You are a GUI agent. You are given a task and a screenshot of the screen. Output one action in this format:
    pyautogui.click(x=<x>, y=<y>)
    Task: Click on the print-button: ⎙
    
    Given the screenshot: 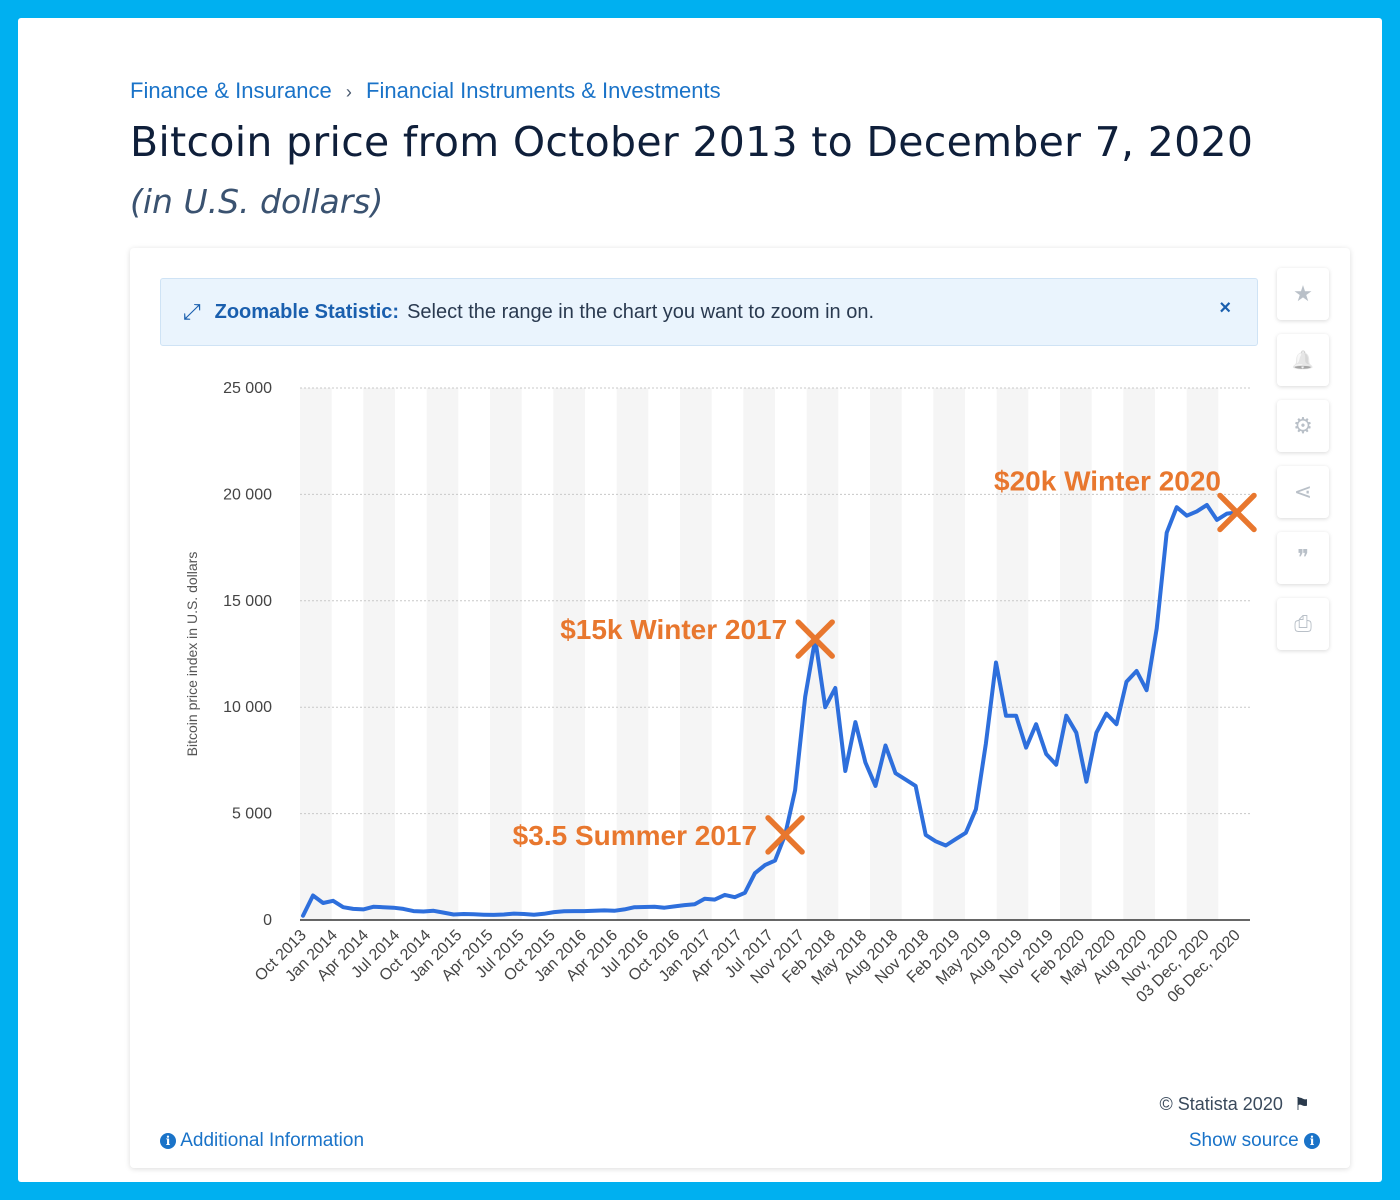 What is the action you would take?
    pyautogui.click(x=1303, y=624)
    